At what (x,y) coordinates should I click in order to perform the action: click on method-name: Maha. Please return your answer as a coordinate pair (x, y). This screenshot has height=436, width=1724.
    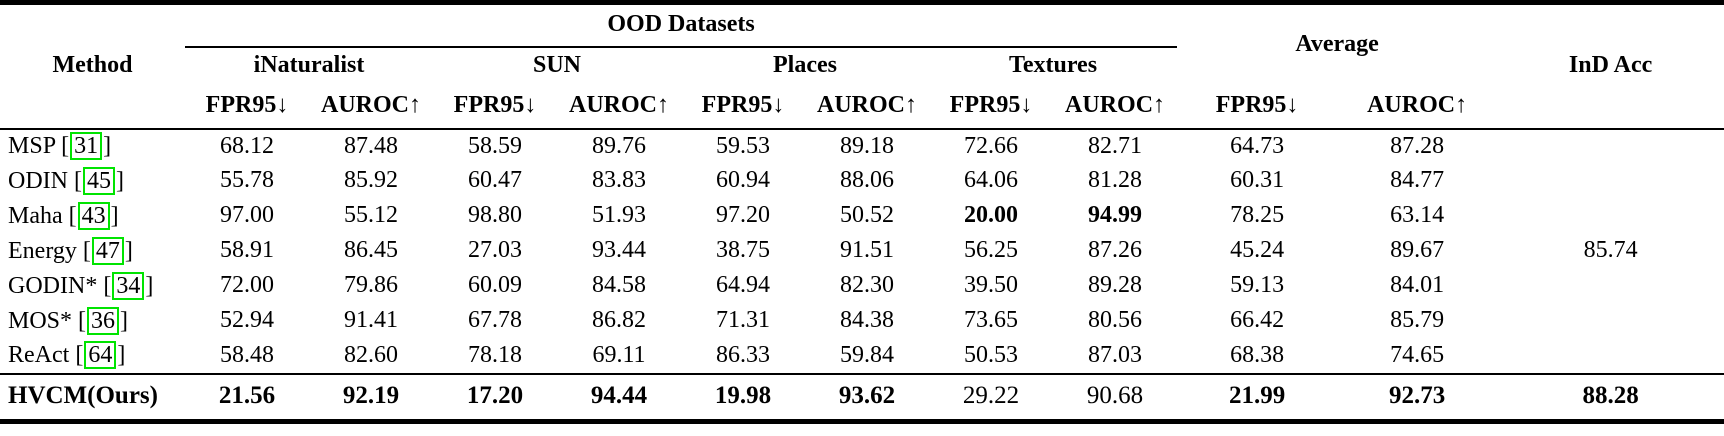
    Looking at the image, I should click on (35, 215).